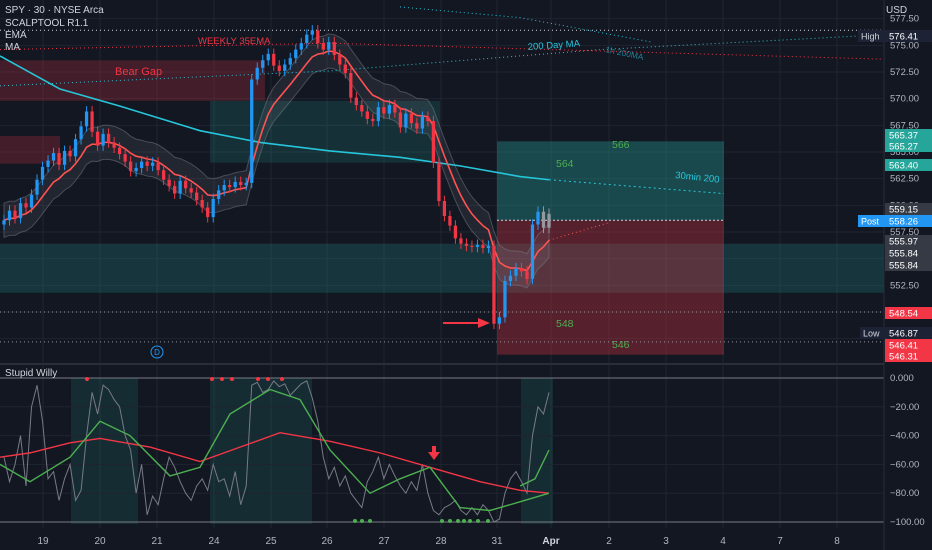 The height and width of the screenshot is (550, 932). I want to click on level-548-label: 548, so click(565, 324).